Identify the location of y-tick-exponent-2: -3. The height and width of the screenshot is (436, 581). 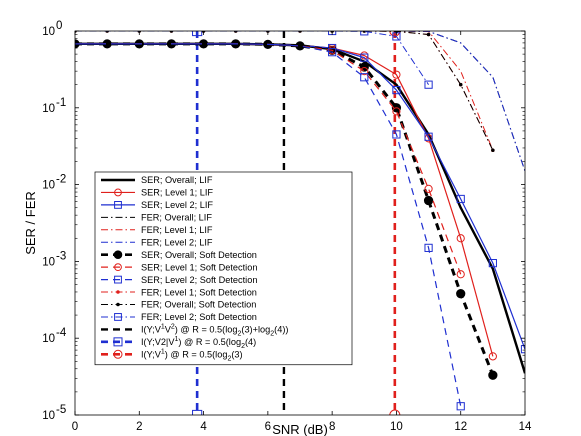
(61, 256).